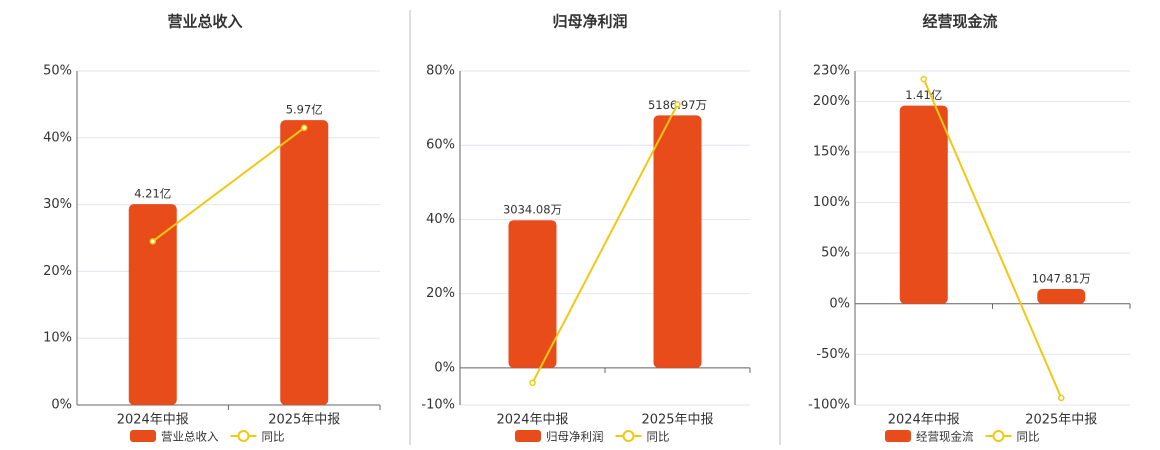  Describe the element at coordinates (304, 110) in the screenshot. I see `value-label: 5.97亿` at that location.